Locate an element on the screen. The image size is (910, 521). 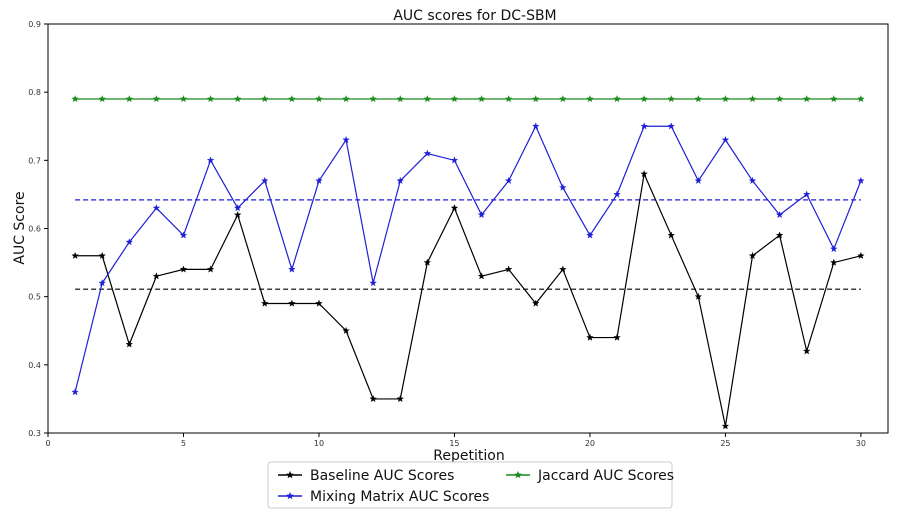
y-tick-label: 0.3 is located at coordinates (34, 433).